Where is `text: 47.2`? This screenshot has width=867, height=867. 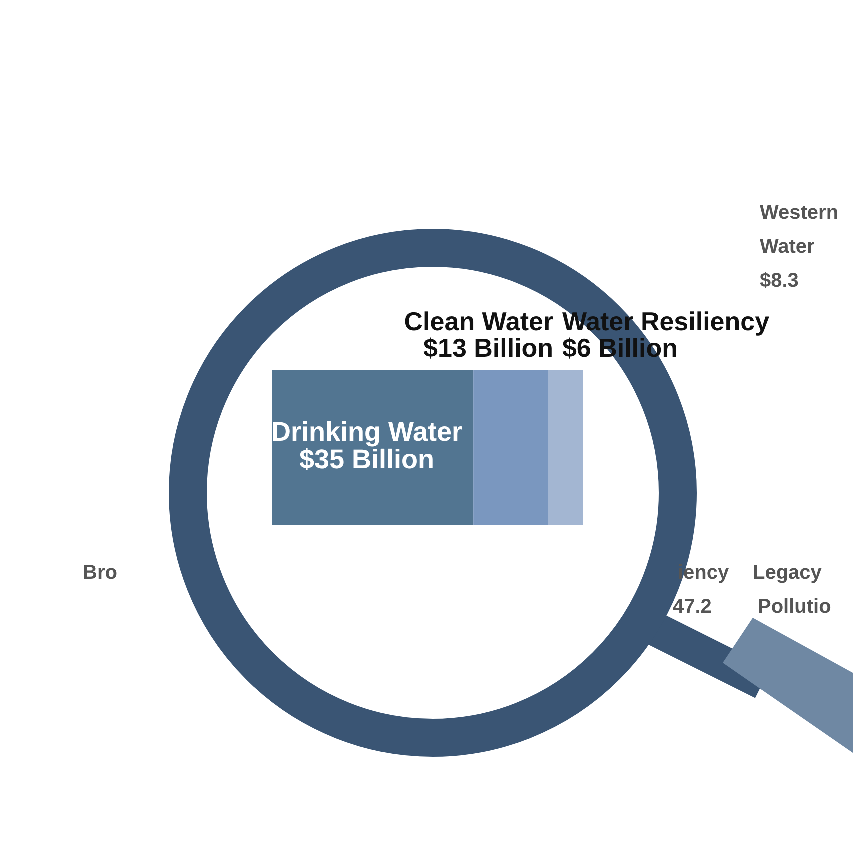 text: 47.2 is located at coordinates (692, 607).